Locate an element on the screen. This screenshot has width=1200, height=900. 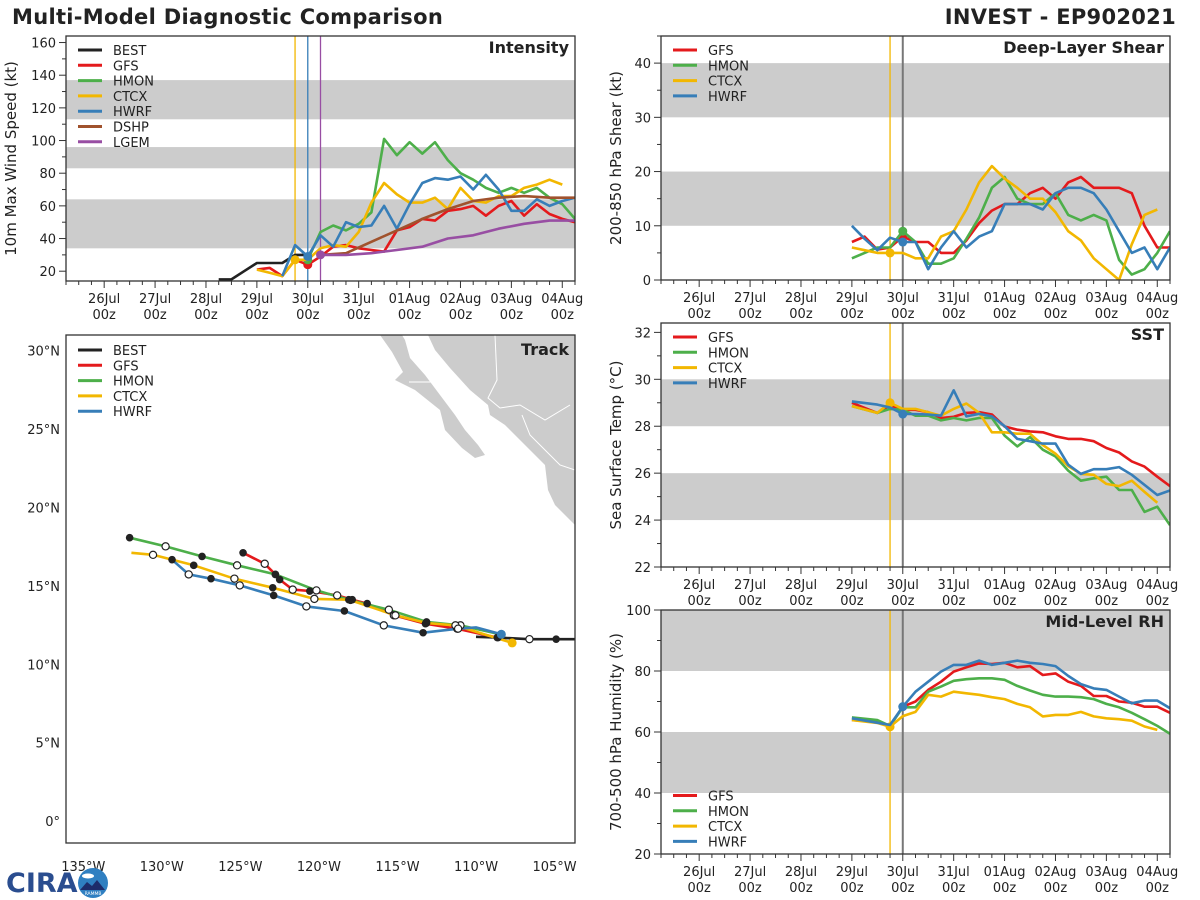
legend-label: HWRF is located at coordinates (727, 384).